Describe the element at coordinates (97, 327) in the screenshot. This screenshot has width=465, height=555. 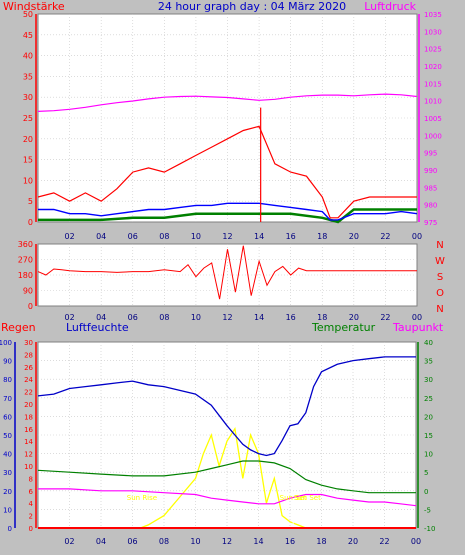
I see `legend-humidity: Luftfeuchte` at that location.